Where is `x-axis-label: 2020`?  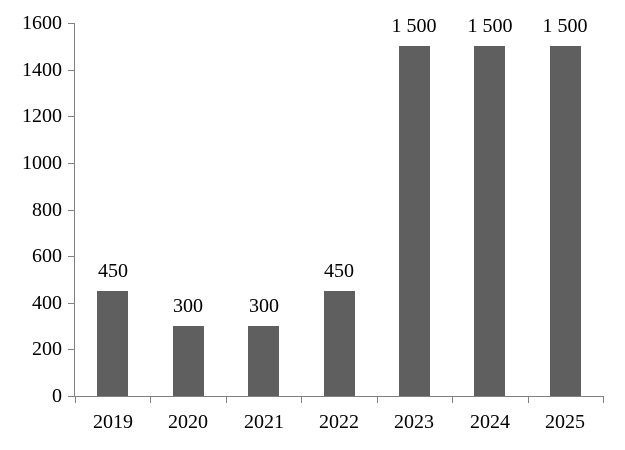 x-axis-label: 2020 is located at coordinates (188, 422).